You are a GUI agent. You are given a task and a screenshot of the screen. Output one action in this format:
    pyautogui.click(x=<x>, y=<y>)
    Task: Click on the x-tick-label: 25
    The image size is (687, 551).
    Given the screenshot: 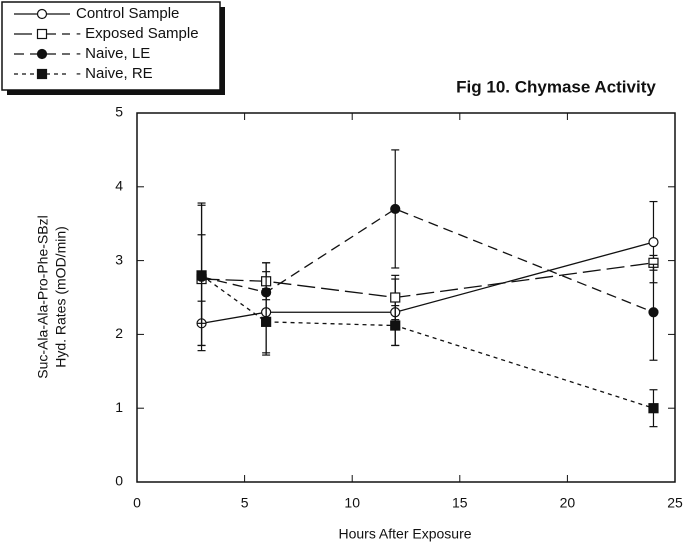 What is the action you would take?
    pyautogui.click(x=675, y=503)
    